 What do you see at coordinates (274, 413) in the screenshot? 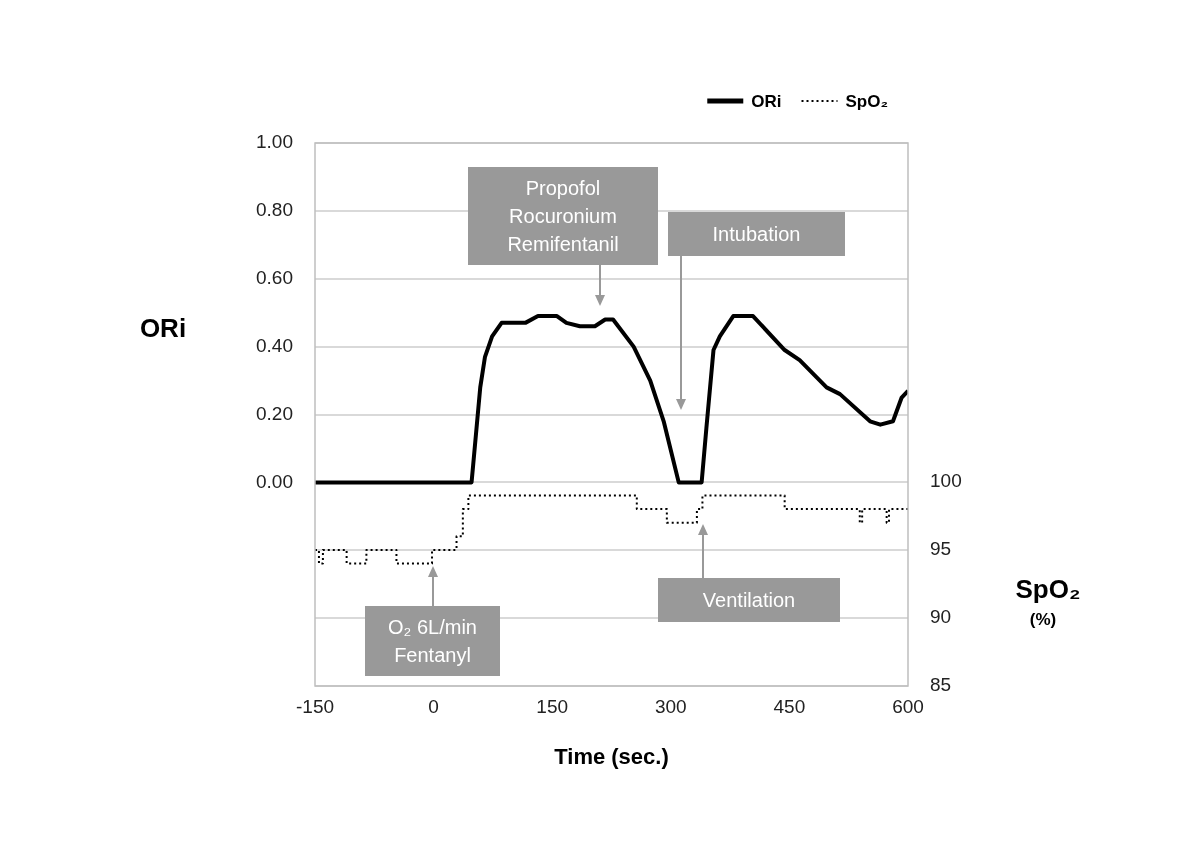
I see `y-tick-label: 0.20` at bounding box center [274, 413].